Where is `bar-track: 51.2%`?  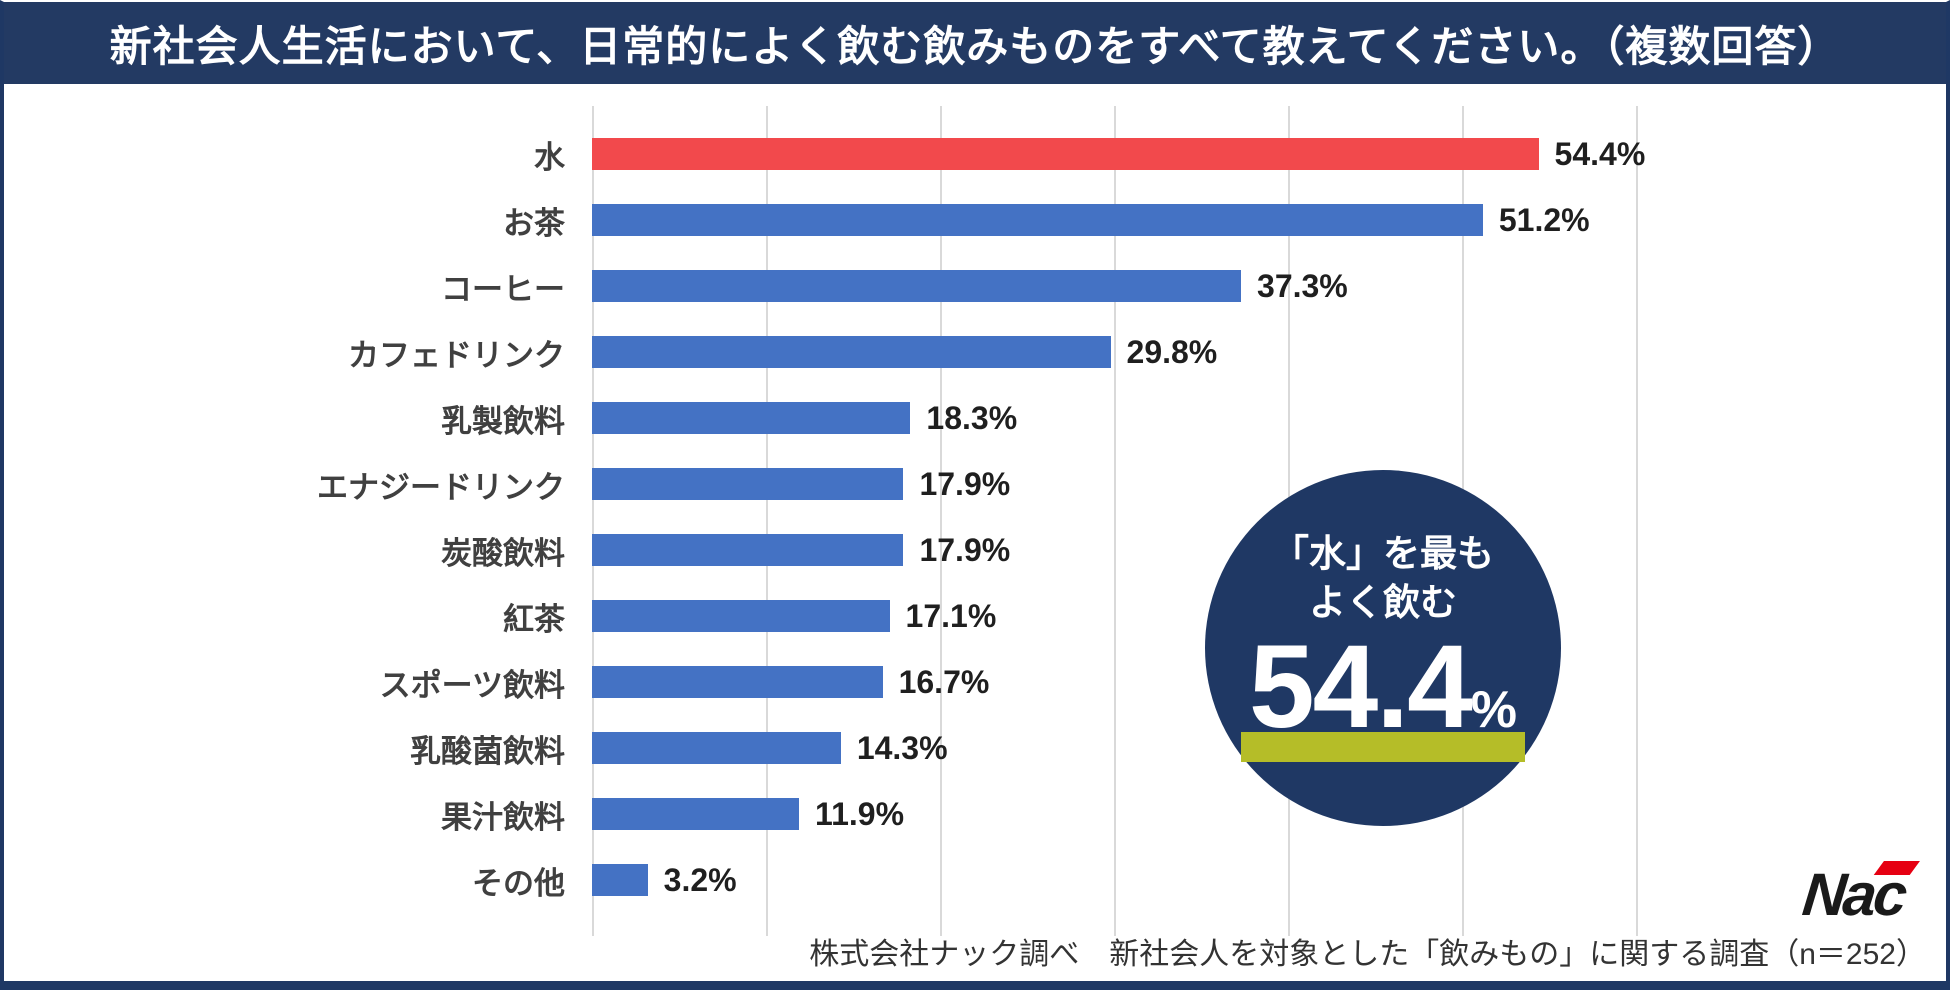
bar-track: 51.2% is located at coordinates (1269, 219).